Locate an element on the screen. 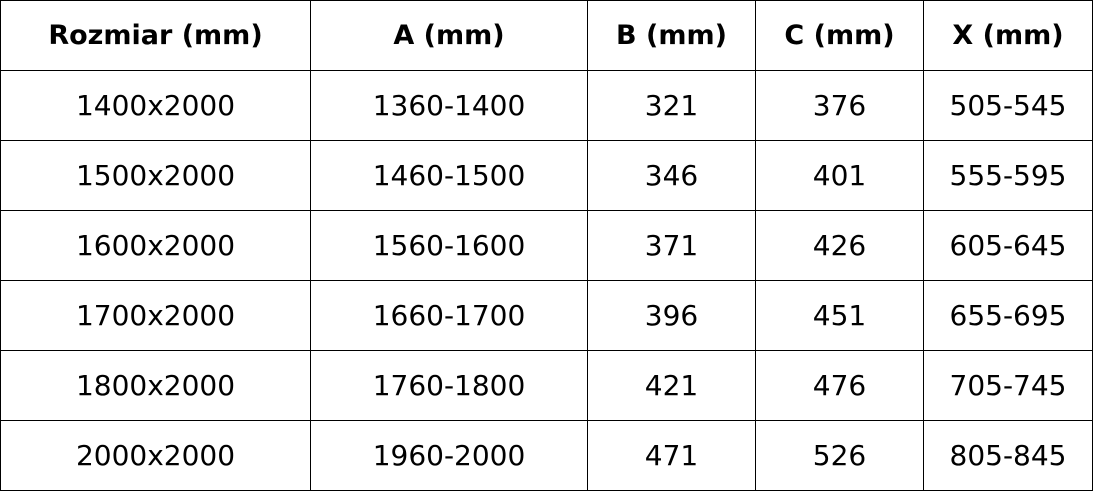  cell-x: 555-595 is located at coordinates (1008, 175).